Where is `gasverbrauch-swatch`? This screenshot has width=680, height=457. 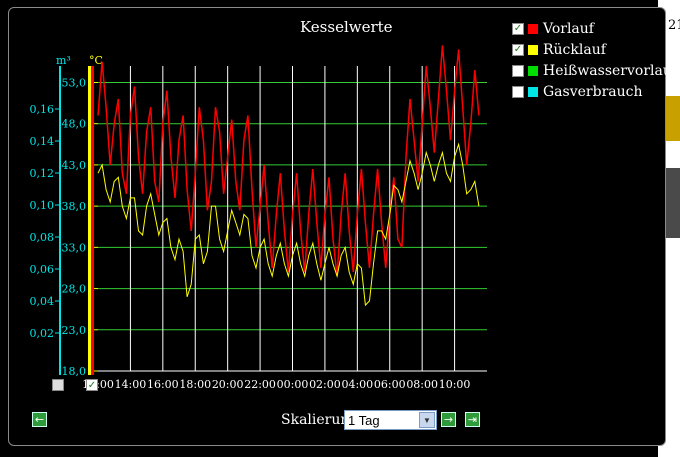
gasverbrauch-swatch is located at coordinates (533, 91).